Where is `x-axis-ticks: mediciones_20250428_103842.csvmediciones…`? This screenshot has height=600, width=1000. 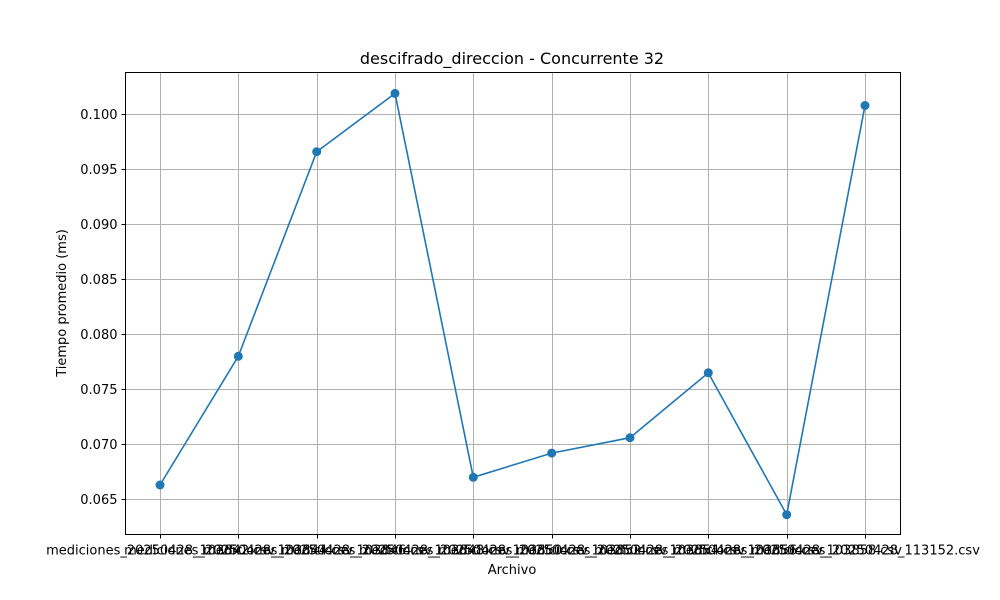
x-axis-ticks: mediciones_20250428_103842.csvmediciones… is located at coordinates (513, 546).